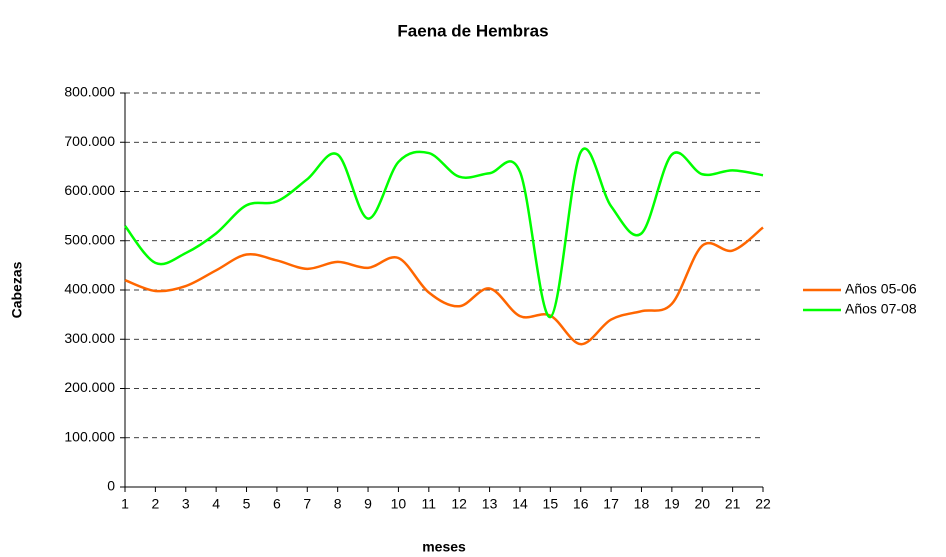 The width and height of the screenshot is (946, 557). Describe the element at coordinates (155, 504) in the screenshot. I see `x-tick-label: 2` at that location.